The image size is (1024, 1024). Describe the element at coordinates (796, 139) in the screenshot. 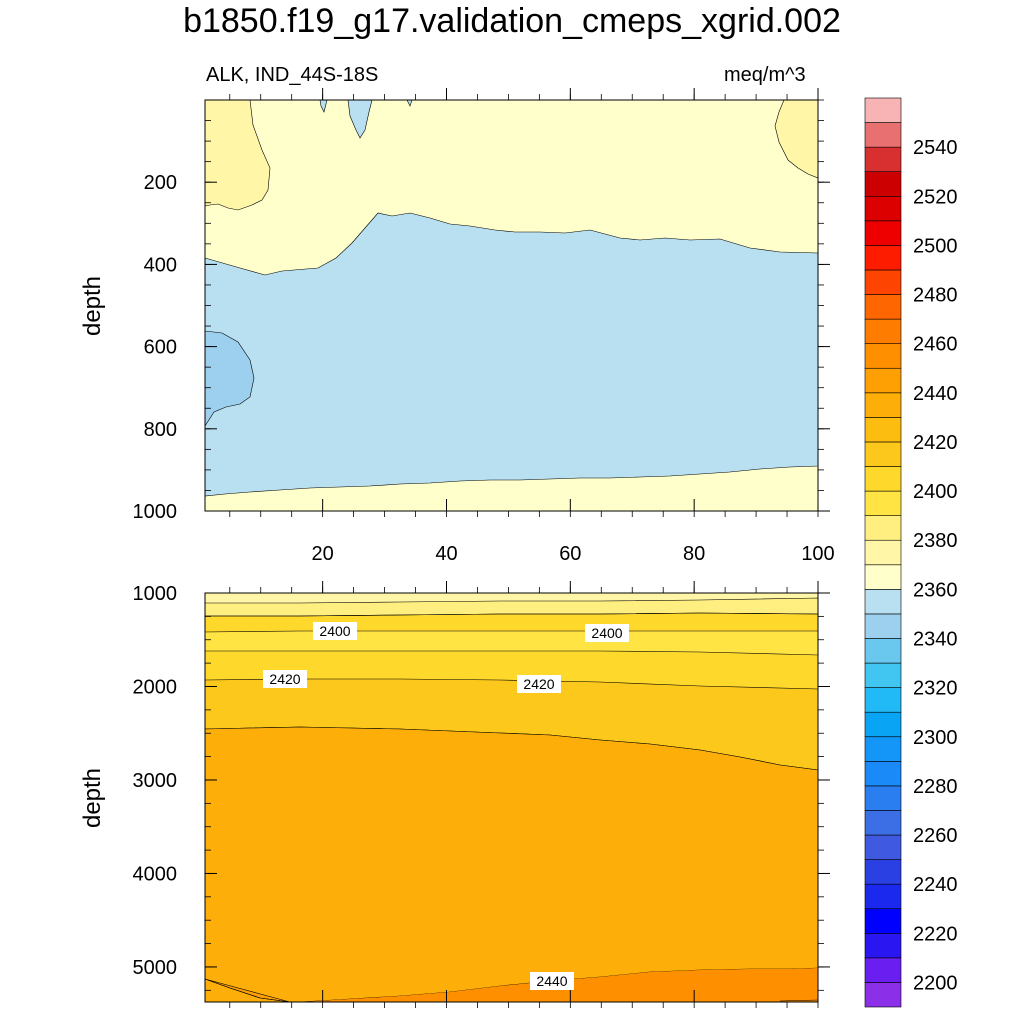

I see `upper-fill-2380-2390-right` at that location.